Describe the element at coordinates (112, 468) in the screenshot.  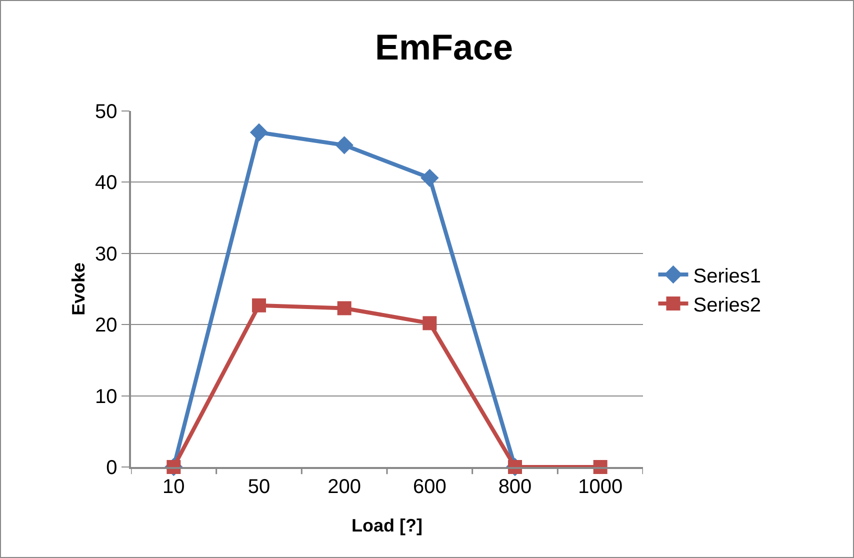
I see `y-tick-label: 0` at that location.